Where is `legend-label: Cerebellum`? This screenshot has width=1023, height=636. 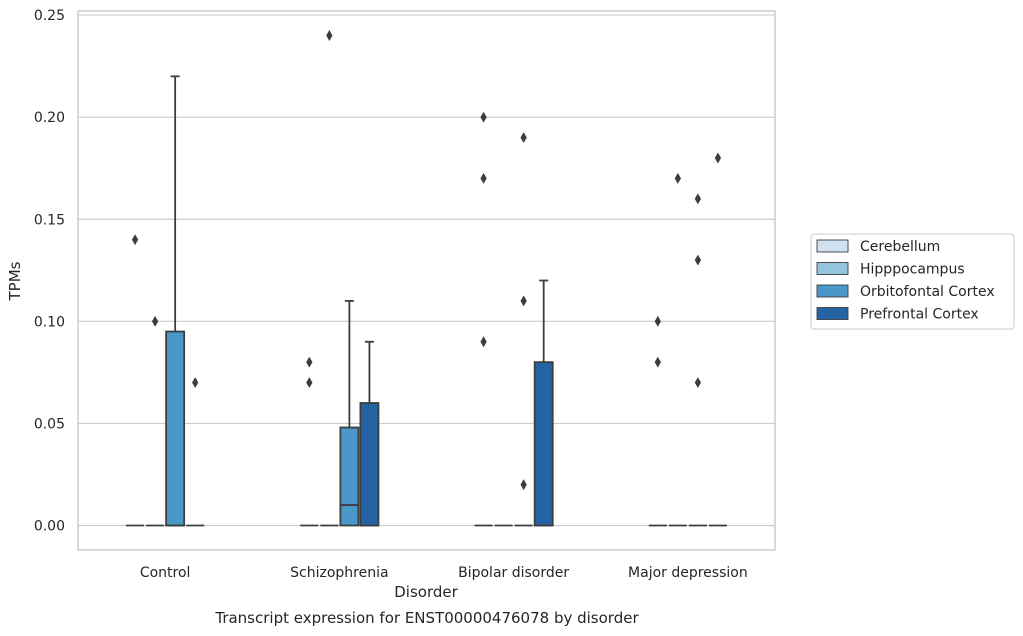
legend-label: Cerebellum is located at coordinates (900, 247).